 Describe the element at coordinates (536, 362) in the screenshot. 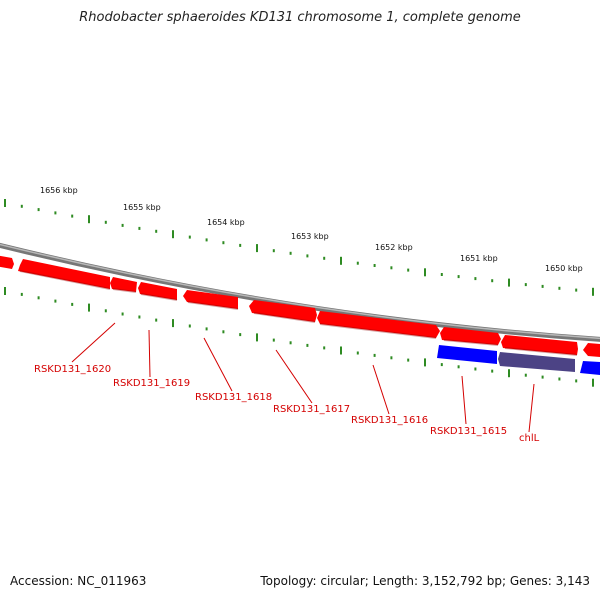

I see `gene-arrow-chll` at that location.